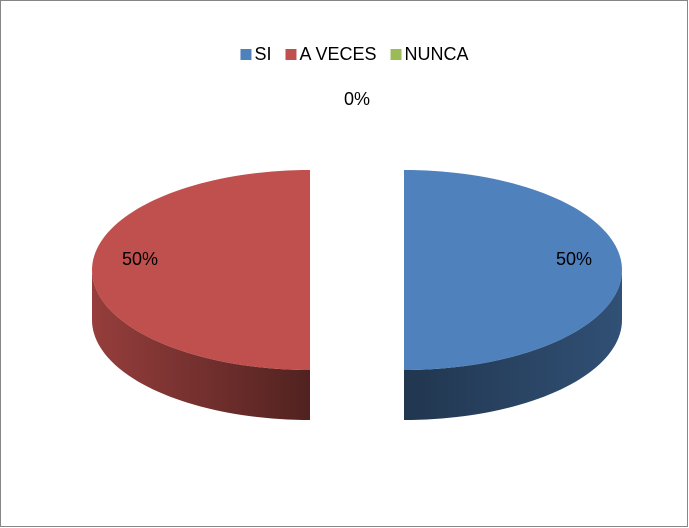 Image resolution: width=689 pixels, height=528 pixels. Describe the element at coordinates (337, 54) in the screenshot. I see `legend-label: A VECES` at that location.